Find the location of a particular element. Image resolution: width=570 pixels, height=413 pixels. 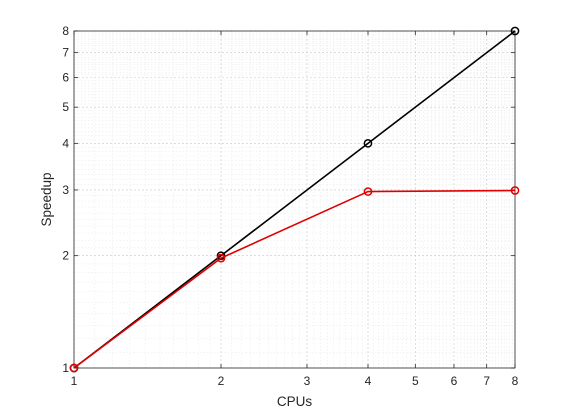

y-tick-label: 5 is located at coordinates (65, 107).